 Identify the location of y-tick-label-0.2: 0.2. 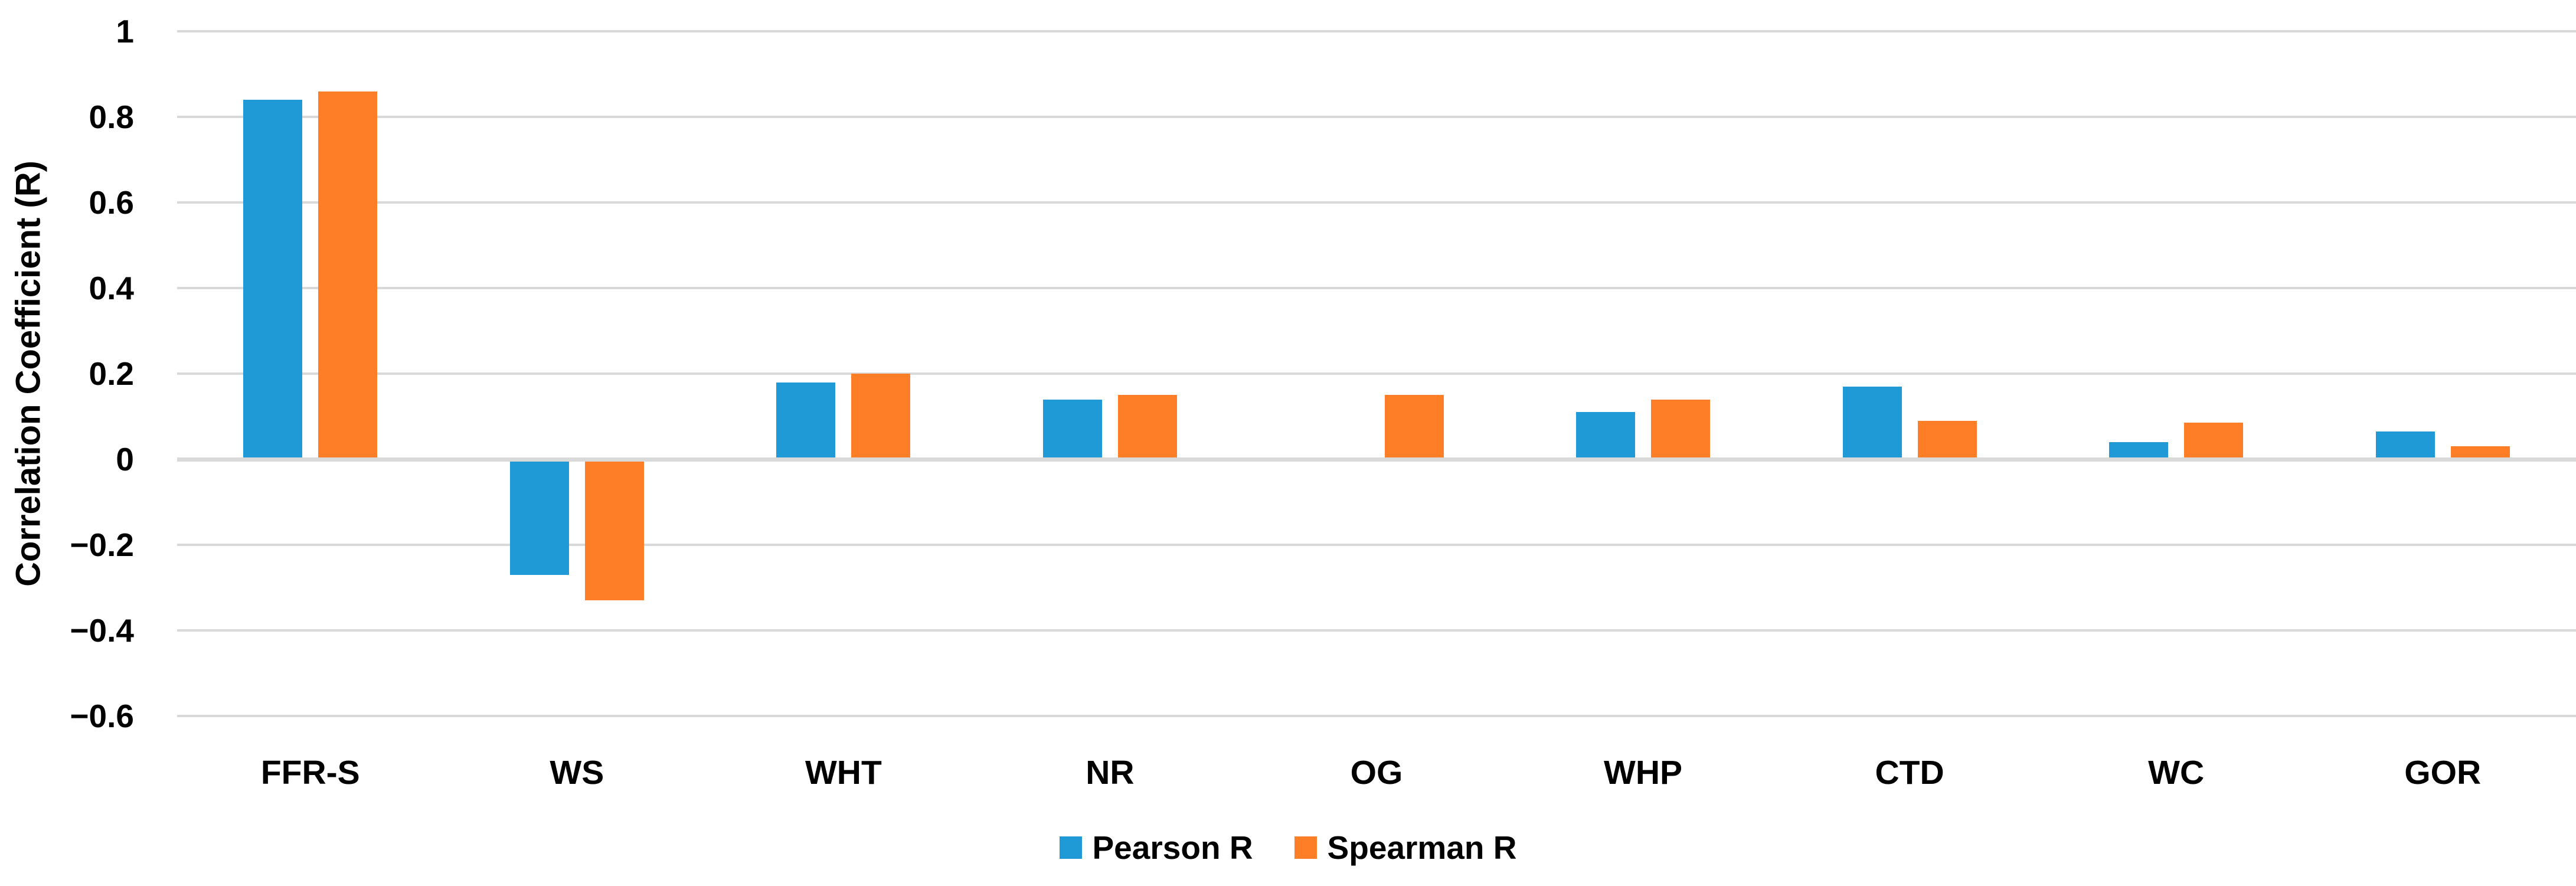
(111, 374).